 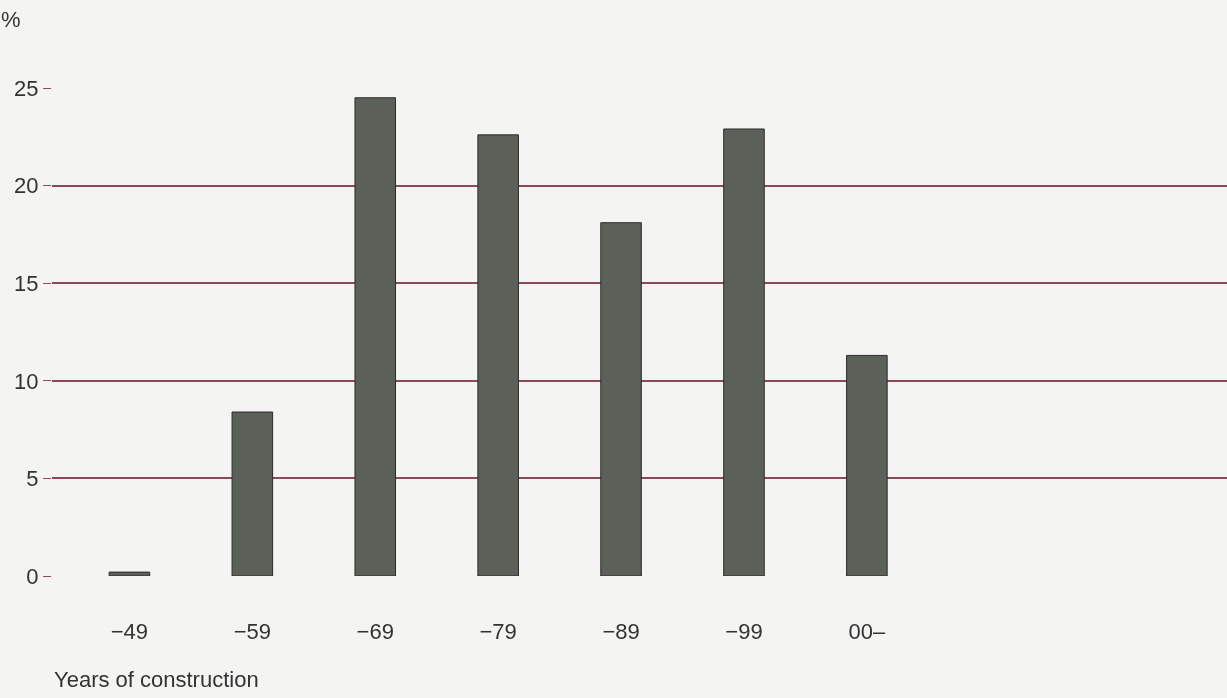 What do you see at coordinates (375, 631) in the screenshot?
I see `x-tick-label: −69` at bounding box center [375, 631].